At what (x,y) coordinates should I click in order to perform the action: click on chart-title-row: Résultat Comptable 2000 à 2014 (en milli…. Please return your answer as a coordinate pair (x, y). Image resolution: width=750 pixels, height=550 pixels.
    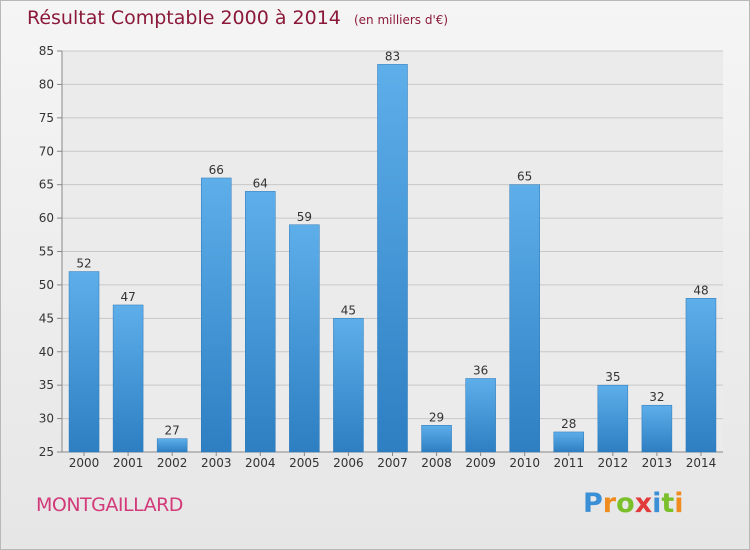
    Looking at the image, I should click on (237, 18).